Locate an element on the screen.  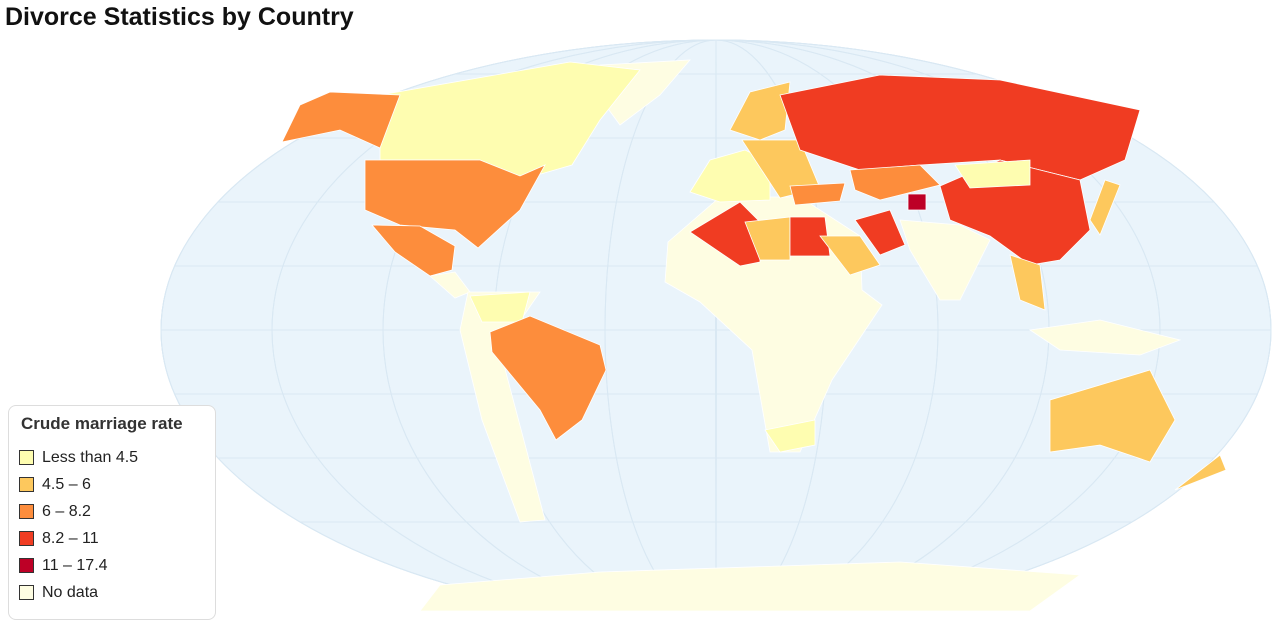
mexico is located at coordinates (413, 250).